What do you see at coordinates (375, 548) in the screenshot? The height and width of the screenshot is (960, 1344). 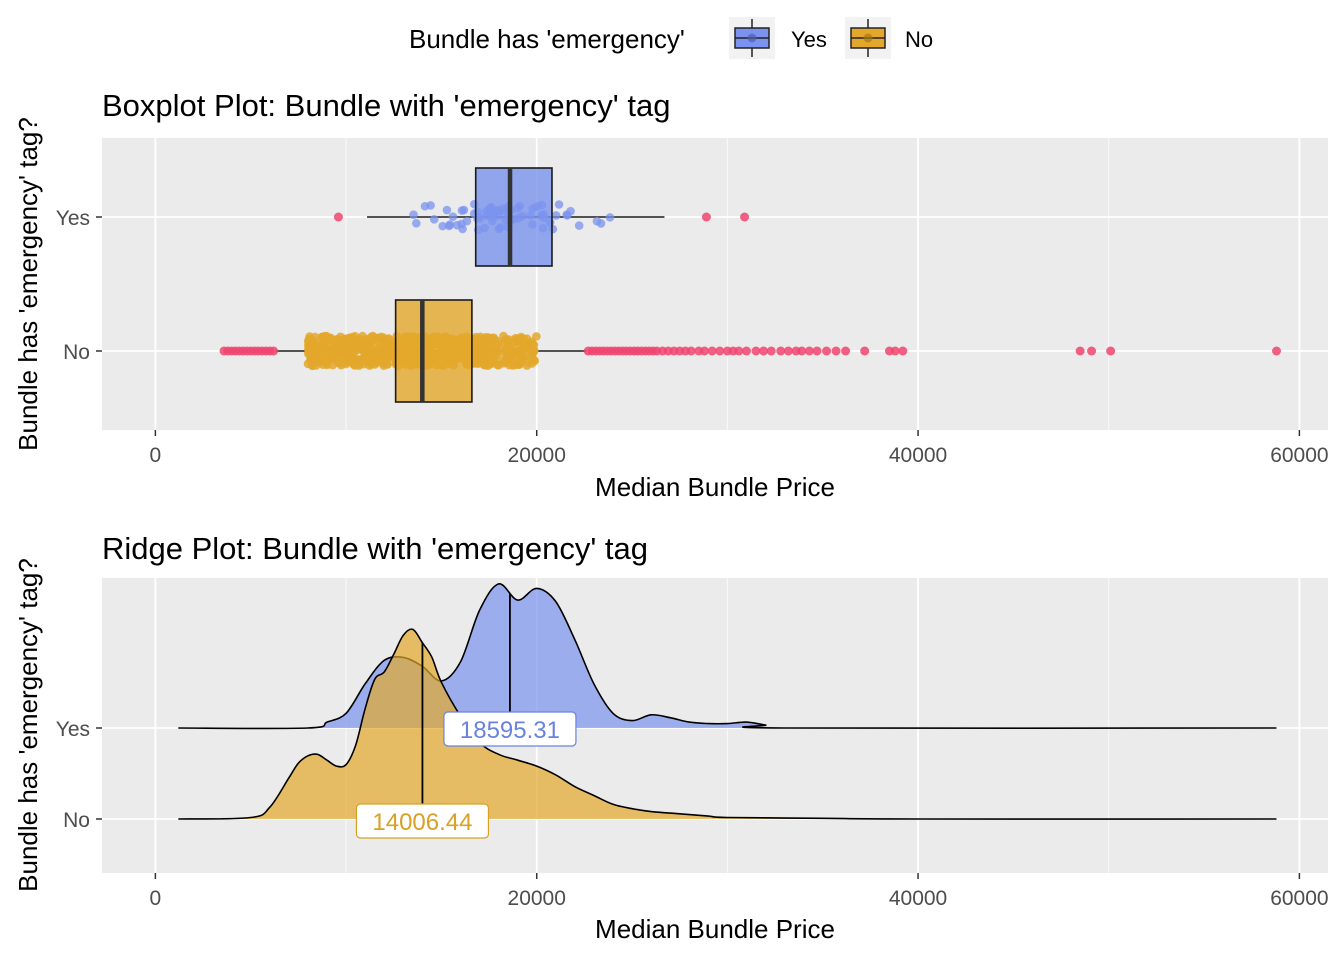 I see `ridge-title: Ridge Plot: Bundle with 'emergency' tag` at bounding box center [375, 548].